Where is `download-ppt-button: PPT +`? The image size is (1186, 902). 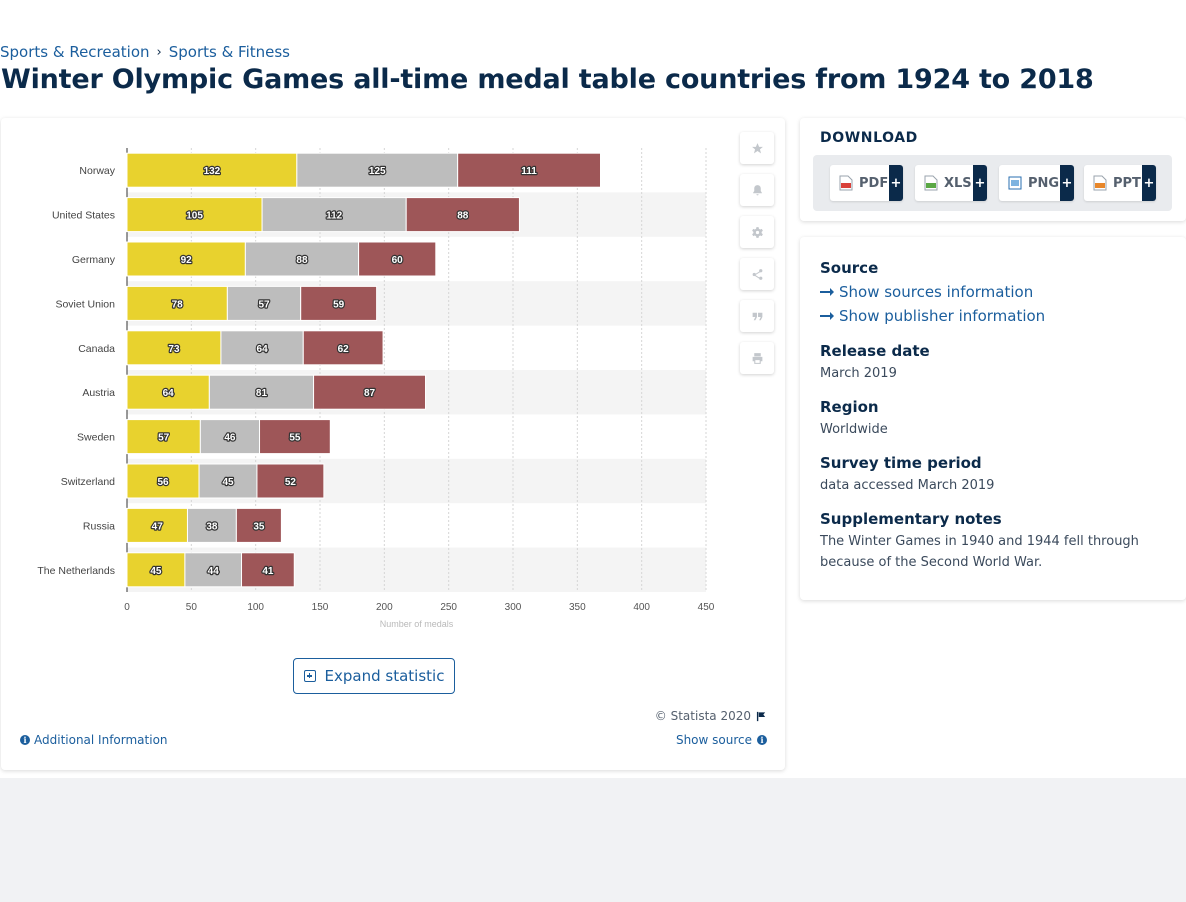
download-ppt-button: PPT + is located at coordinates (1120, 183).